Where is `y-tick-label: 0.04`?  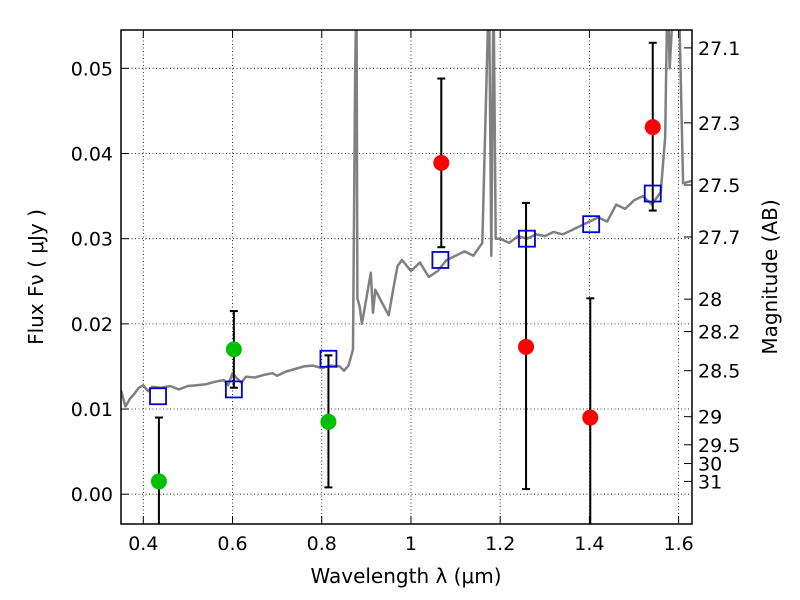
y-tick-label: 0.04 is located at coordinates (92, 155).